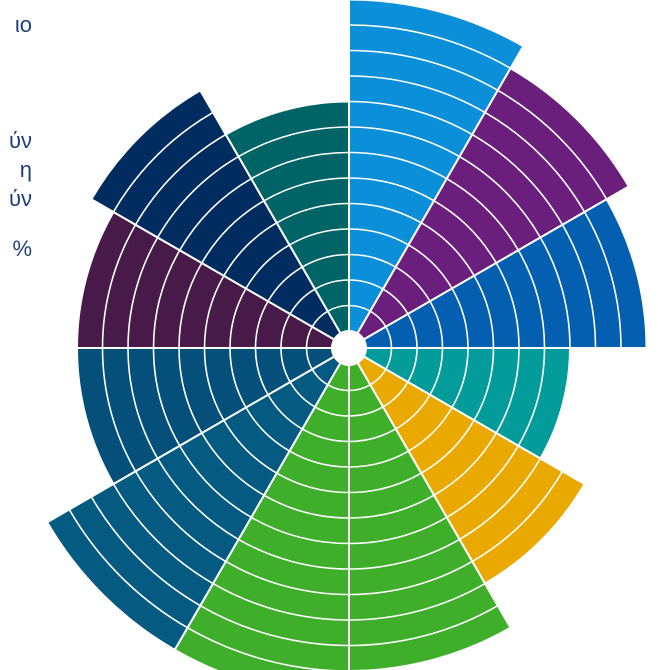 The height and width of the screenshot is (670, 658). What do you see at coordinates (20, 140) in the screenshot?
I see `side-text-line-2: ύν` at bounding box center [20, 140].